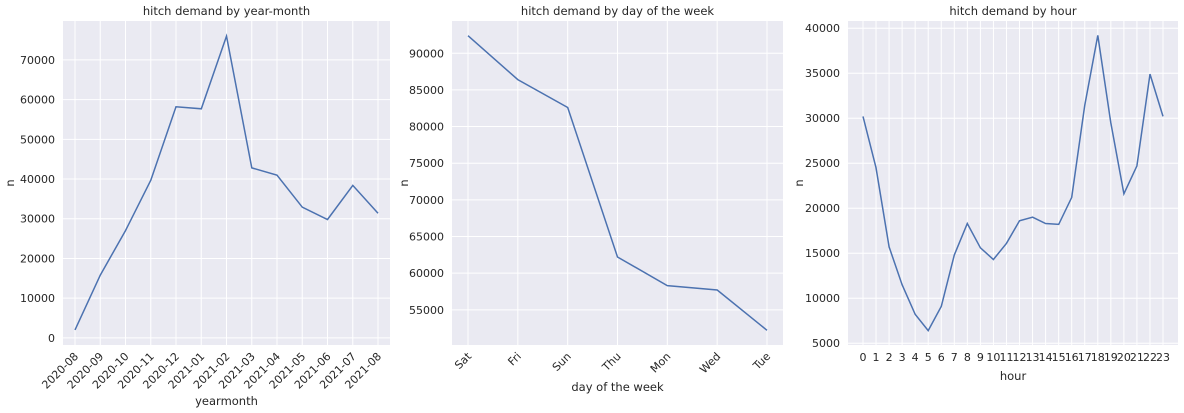  What do you see at coordinates (226, 11) in the screenshot?
I see `chart-title: hitch demand by year-month` at bounding box center [226, 11].